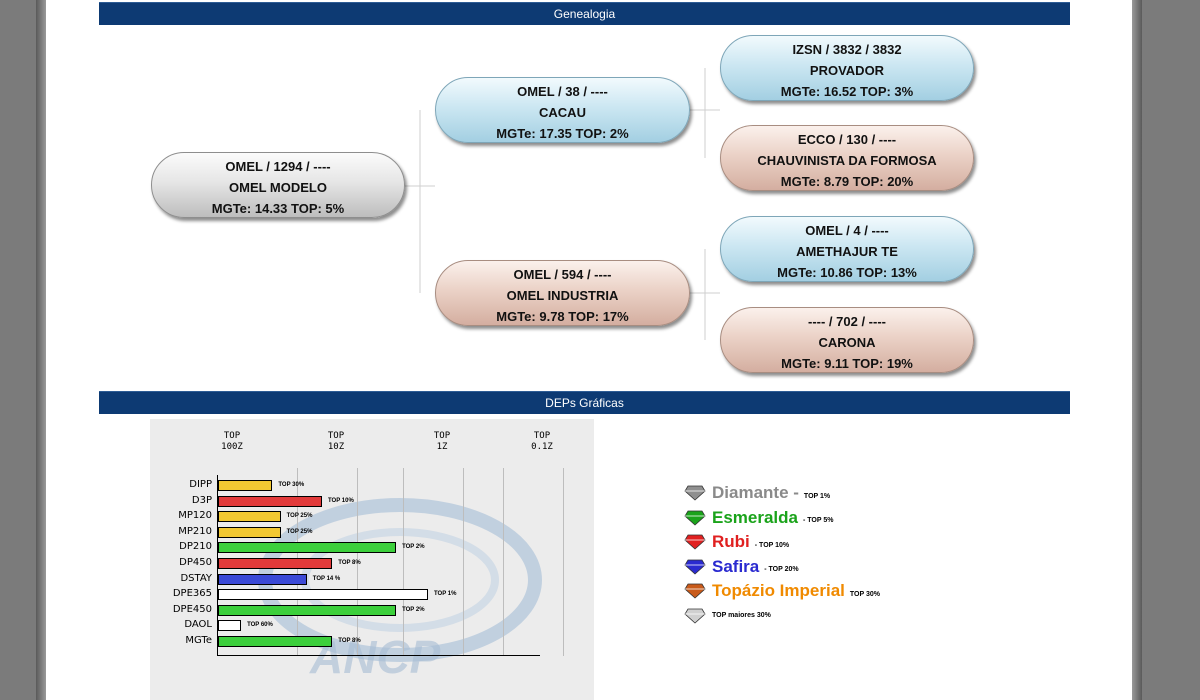  What do you see at coordinates (291, 485) in the screenshot?
I see `bar-label-dipp: TOP 30%` at bounding box center [291, 485].